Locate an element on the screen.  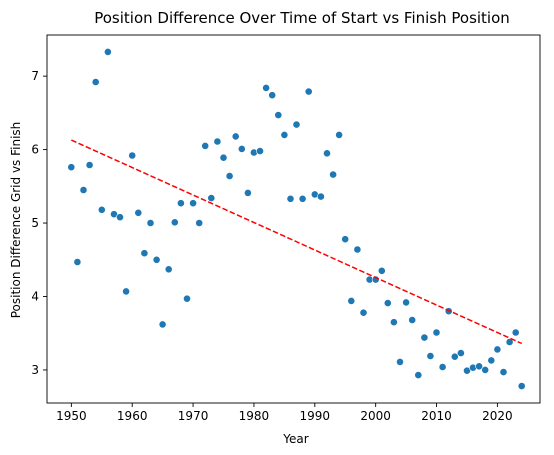
x-tick-label: 1950 is located at coordinates (71, 416).